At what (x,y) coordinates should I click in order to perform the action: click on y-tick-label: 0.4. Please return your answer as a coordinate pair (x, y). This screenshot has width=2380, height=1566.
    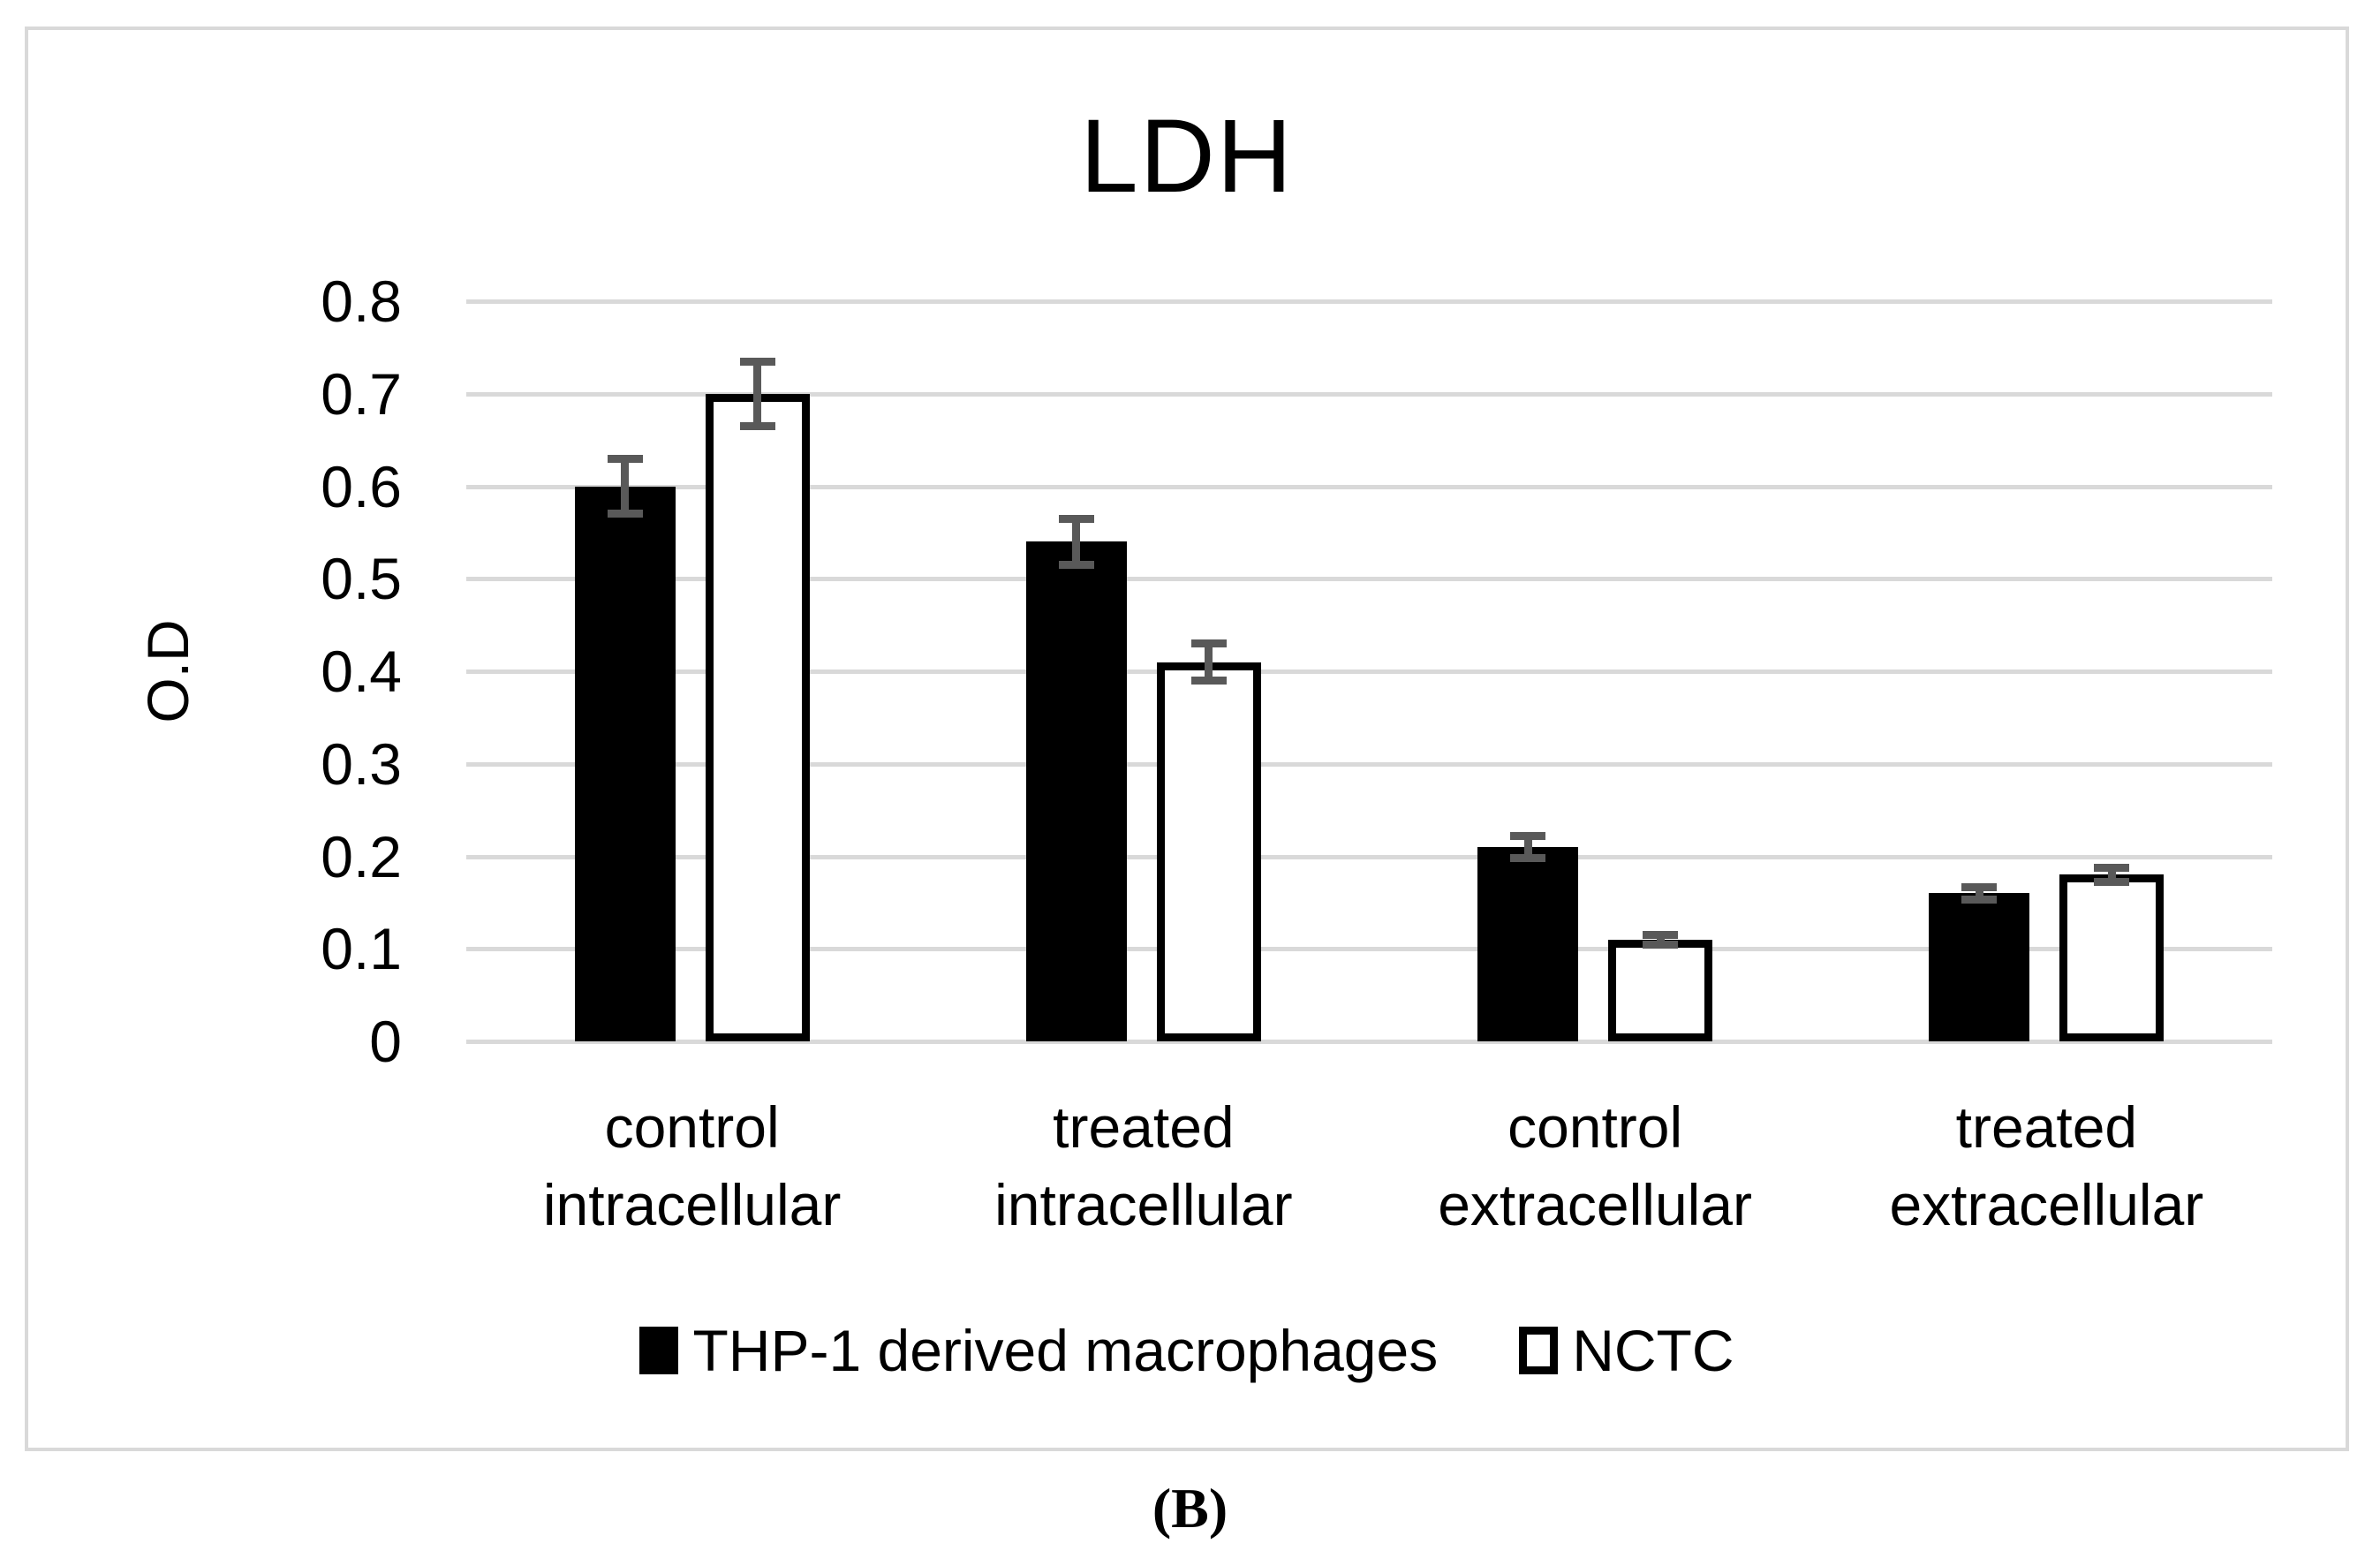
    Looking at the image, I should click on (361, 671).